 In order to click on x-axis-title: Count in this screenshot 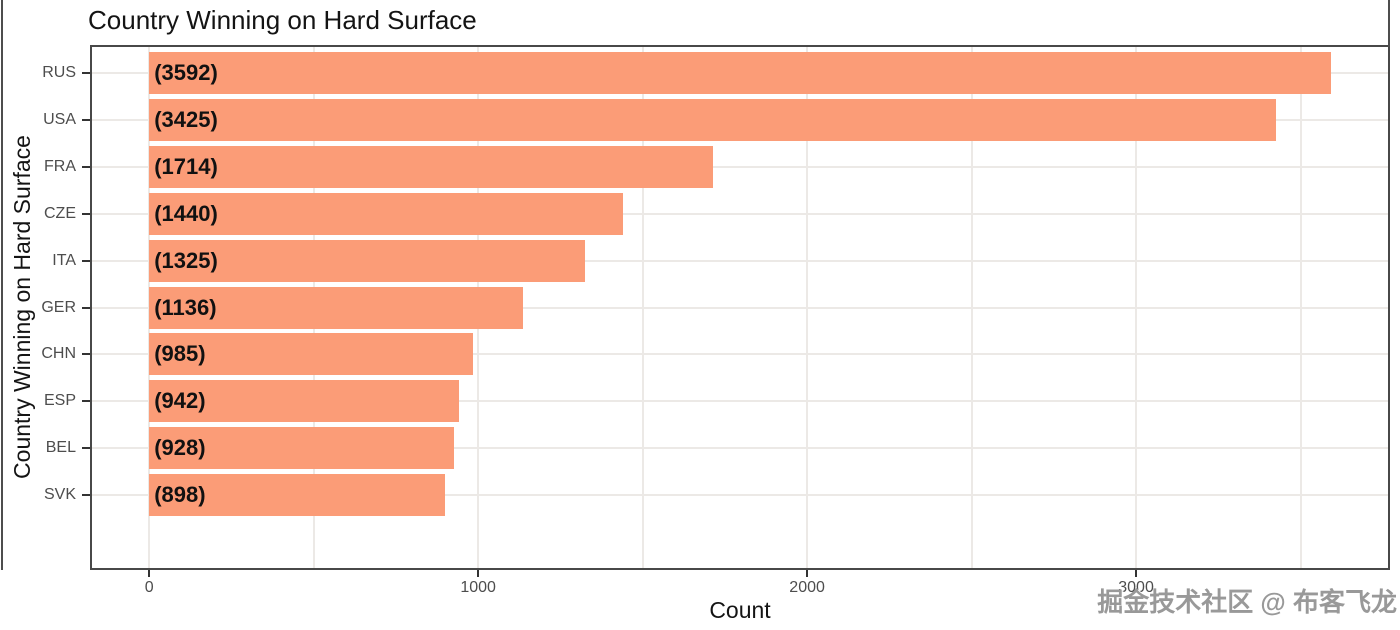, I will do `click(740, 610)`.